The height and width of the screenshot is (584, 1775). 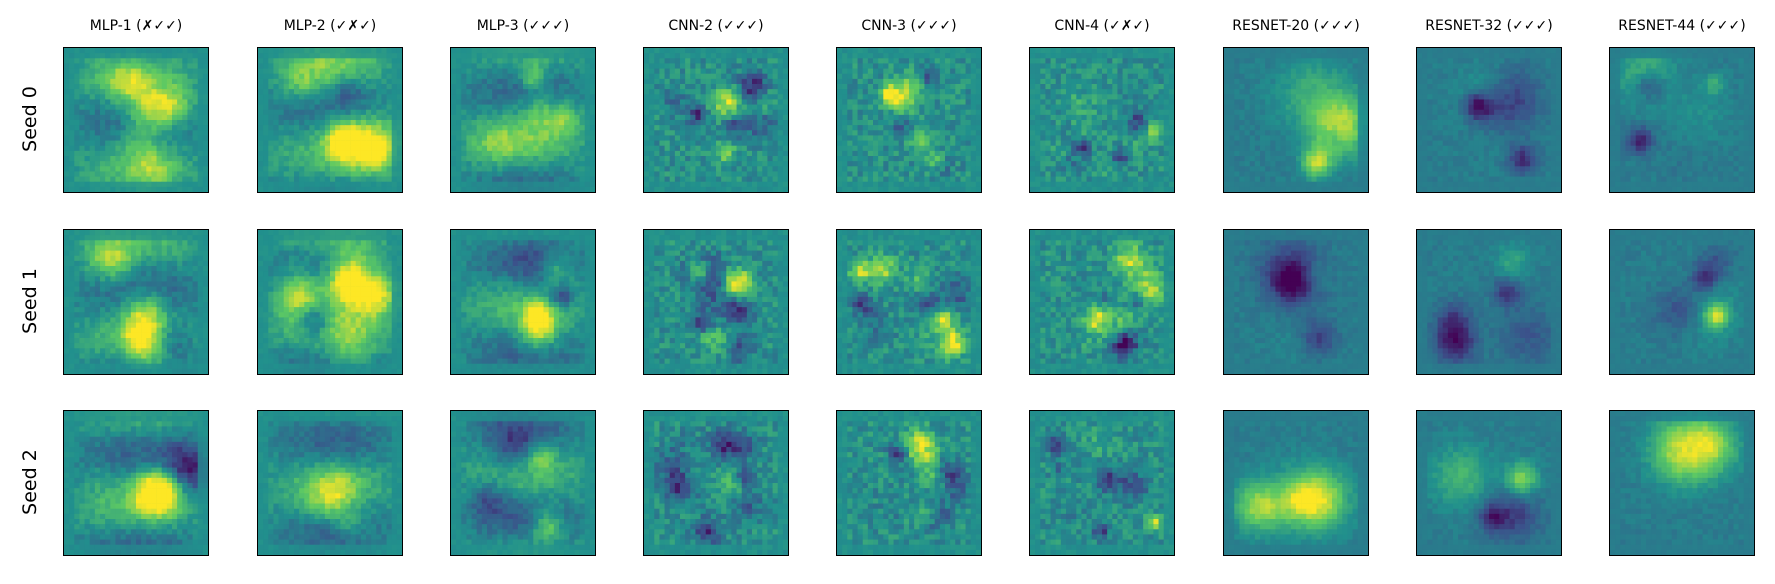 I want to click on column-title: MLP-3 (✓✓✓), so click(x=523, y=26).